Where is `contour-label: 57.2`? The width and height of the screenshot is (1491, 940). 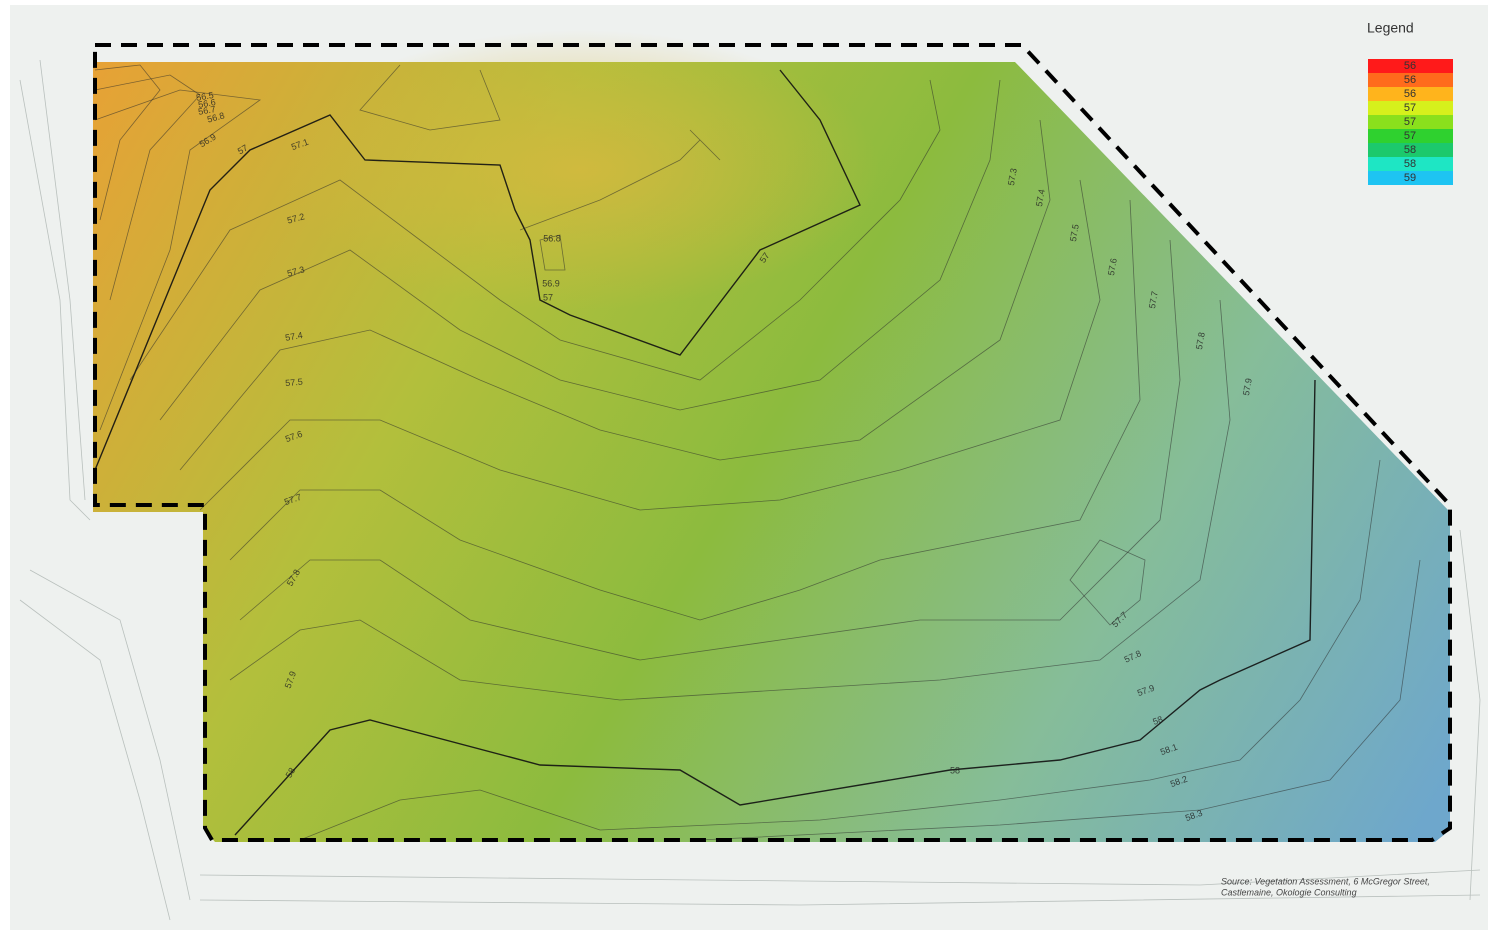
contour-label: 57.2 is located at coordinates (296, 218).